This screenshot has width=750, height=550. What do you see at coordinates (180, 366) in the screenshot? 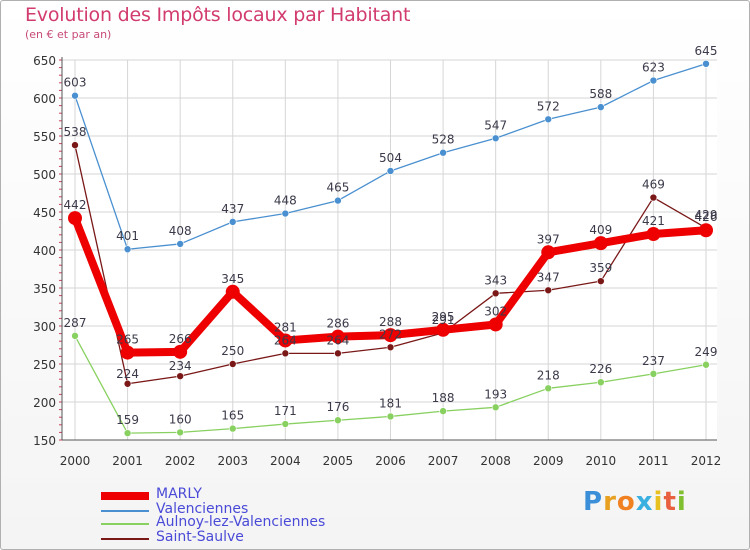
I see `data-label: 234` at bounding box center [180, 366].